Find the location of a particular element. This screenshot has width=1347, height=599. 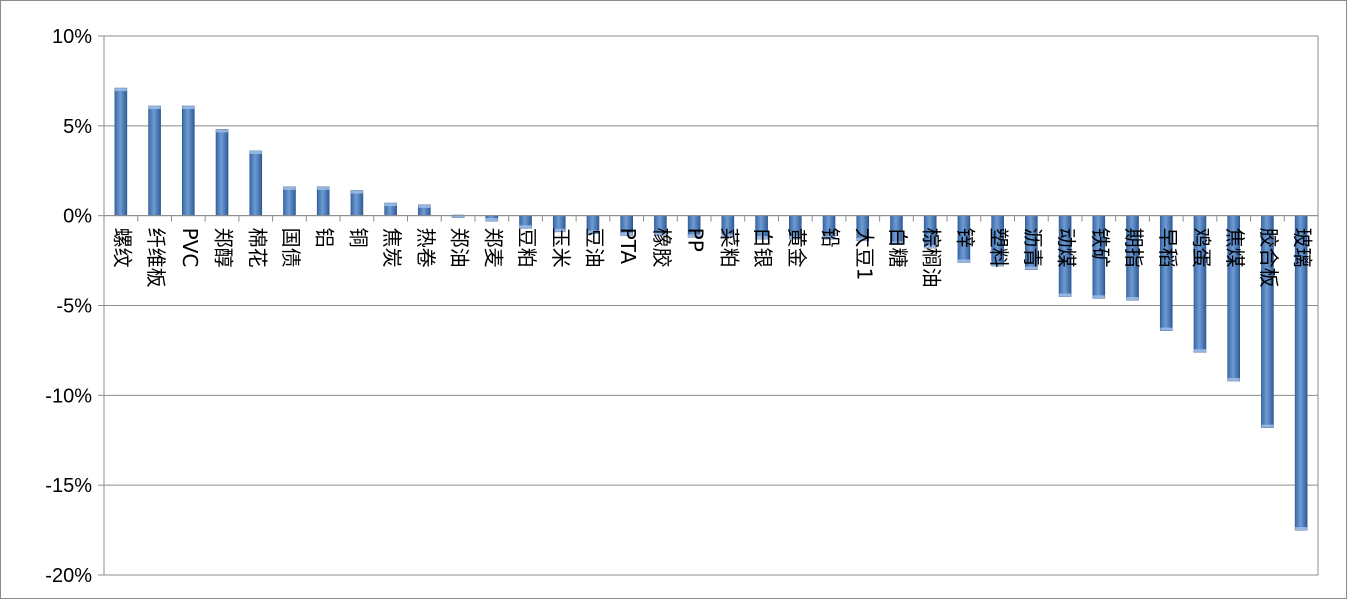

category-label: 纤维板 is located at coordinates (156, 258).